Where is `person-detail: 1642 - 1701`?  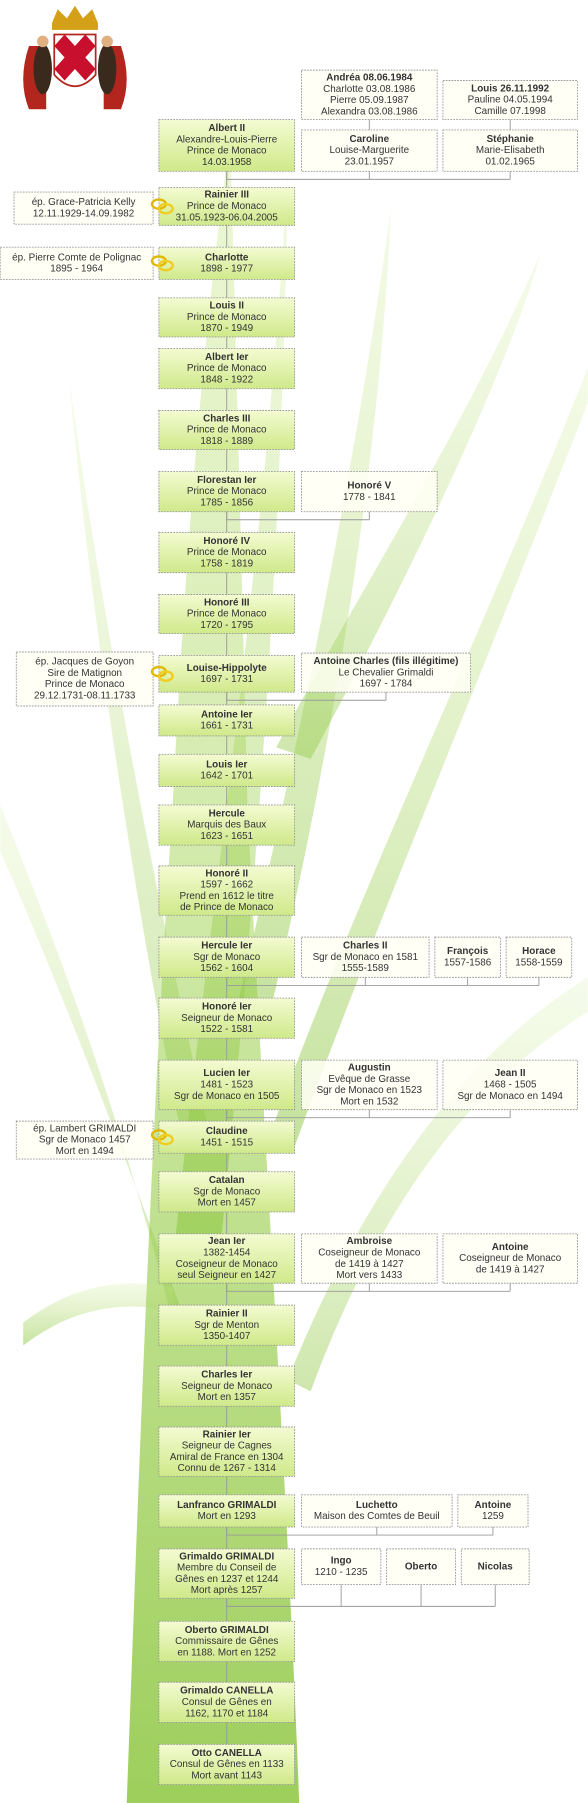 person-detail: 1642 - 1701 is located at coordinates (226, 776).